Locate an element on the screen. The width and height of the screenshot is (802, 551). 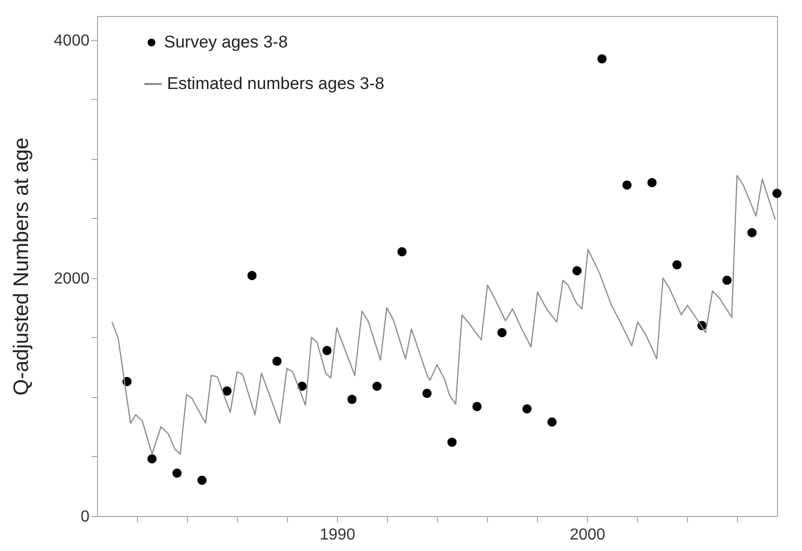
y-tick-label: 2000 is located at coordinates (72, 279).